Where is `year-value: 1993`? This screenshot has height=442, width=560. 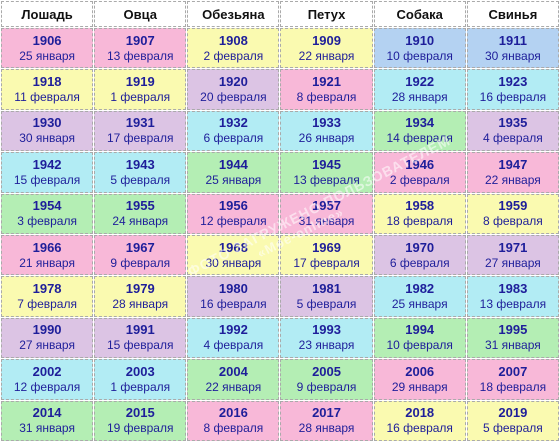 year-value: 1993 is located at coordinates (326, 330).